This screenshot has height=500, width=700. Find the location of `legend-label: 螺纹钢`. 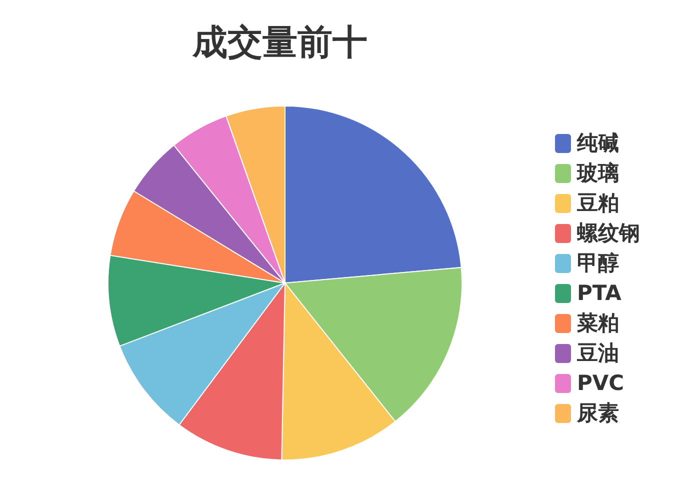

legend-label: 螺纹钢 is located at coordinates (608, 233).